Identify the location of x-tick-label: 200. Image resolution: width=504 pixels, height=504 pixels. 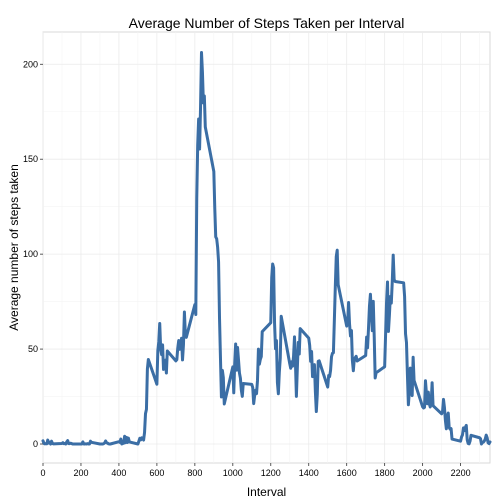
(80, 473).